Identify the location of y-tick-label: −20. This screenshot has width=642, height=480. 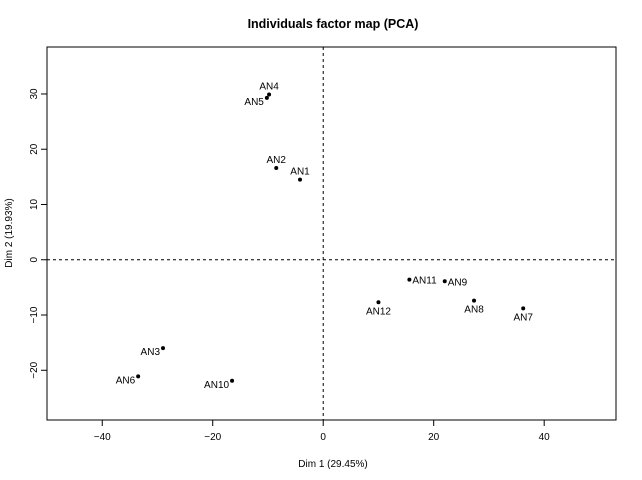
(34, 369).